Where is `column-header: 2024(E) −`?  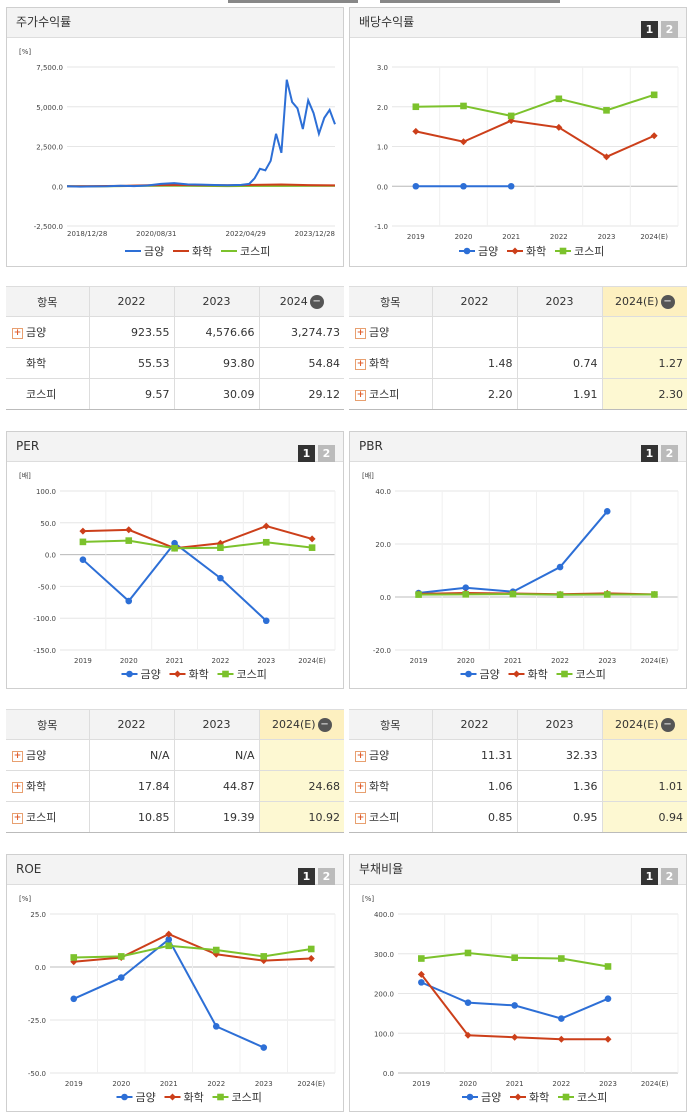 column-header: 2024(E) − is located at coordinates (644, 301).